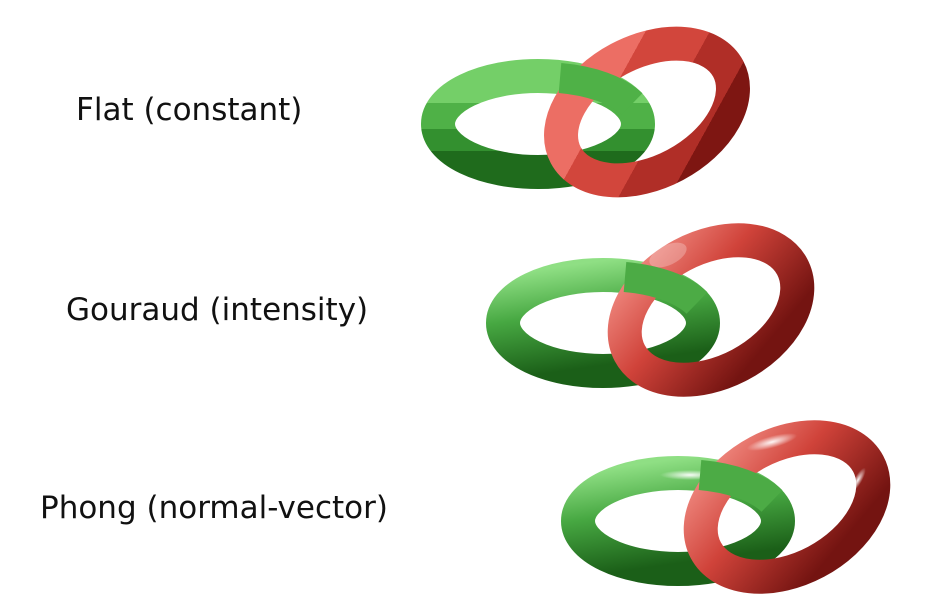 This screenshot has height=596, width=934. What do you see at coordinates (668, 255) in the screenshot?
I see `red-torus-soft-highlight` at bounding box center [668, 255].